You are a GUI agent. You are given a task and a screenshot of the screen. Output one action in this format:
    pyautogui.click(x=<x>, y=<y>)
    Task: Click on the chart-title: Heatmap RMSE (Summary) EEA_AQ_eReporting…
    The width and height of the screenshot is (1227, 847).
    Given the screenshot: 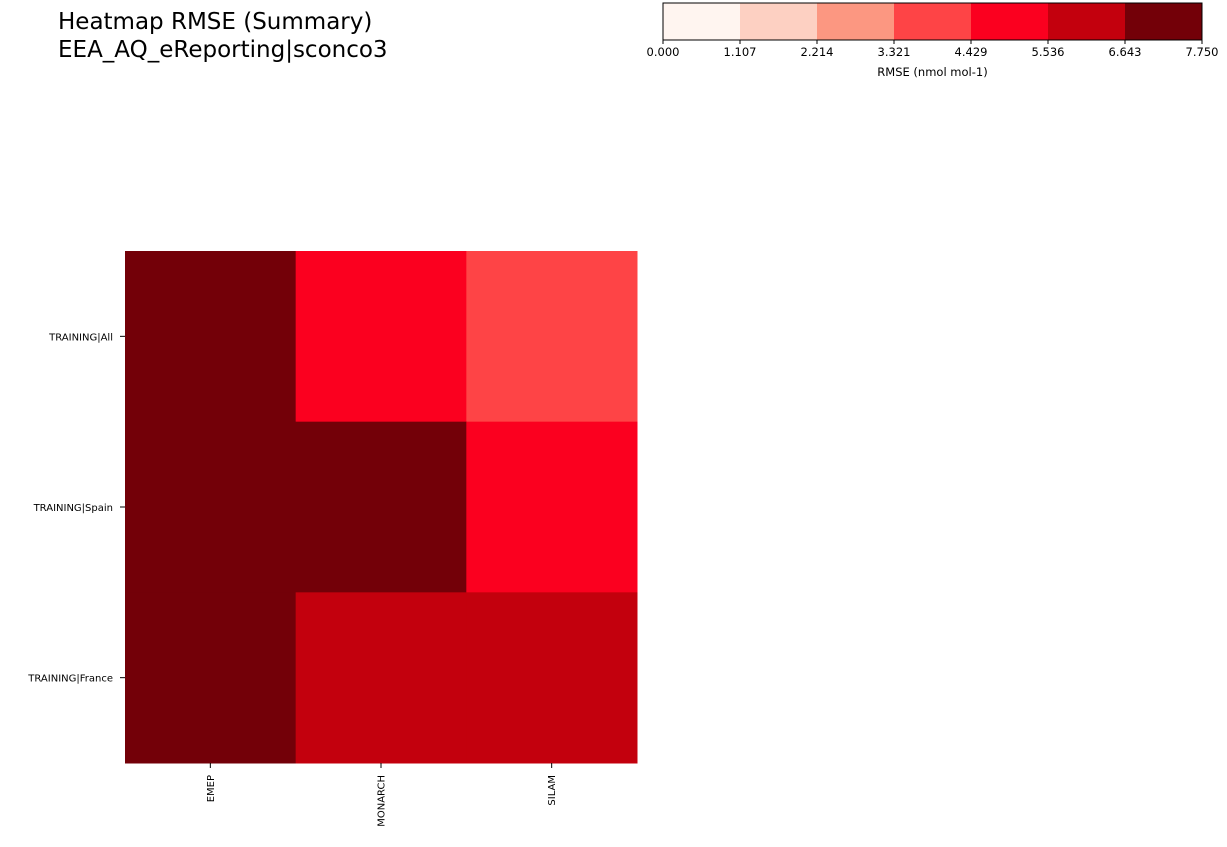 What is the action you would take?
    pyautogui.click(x=223, y=36)
    